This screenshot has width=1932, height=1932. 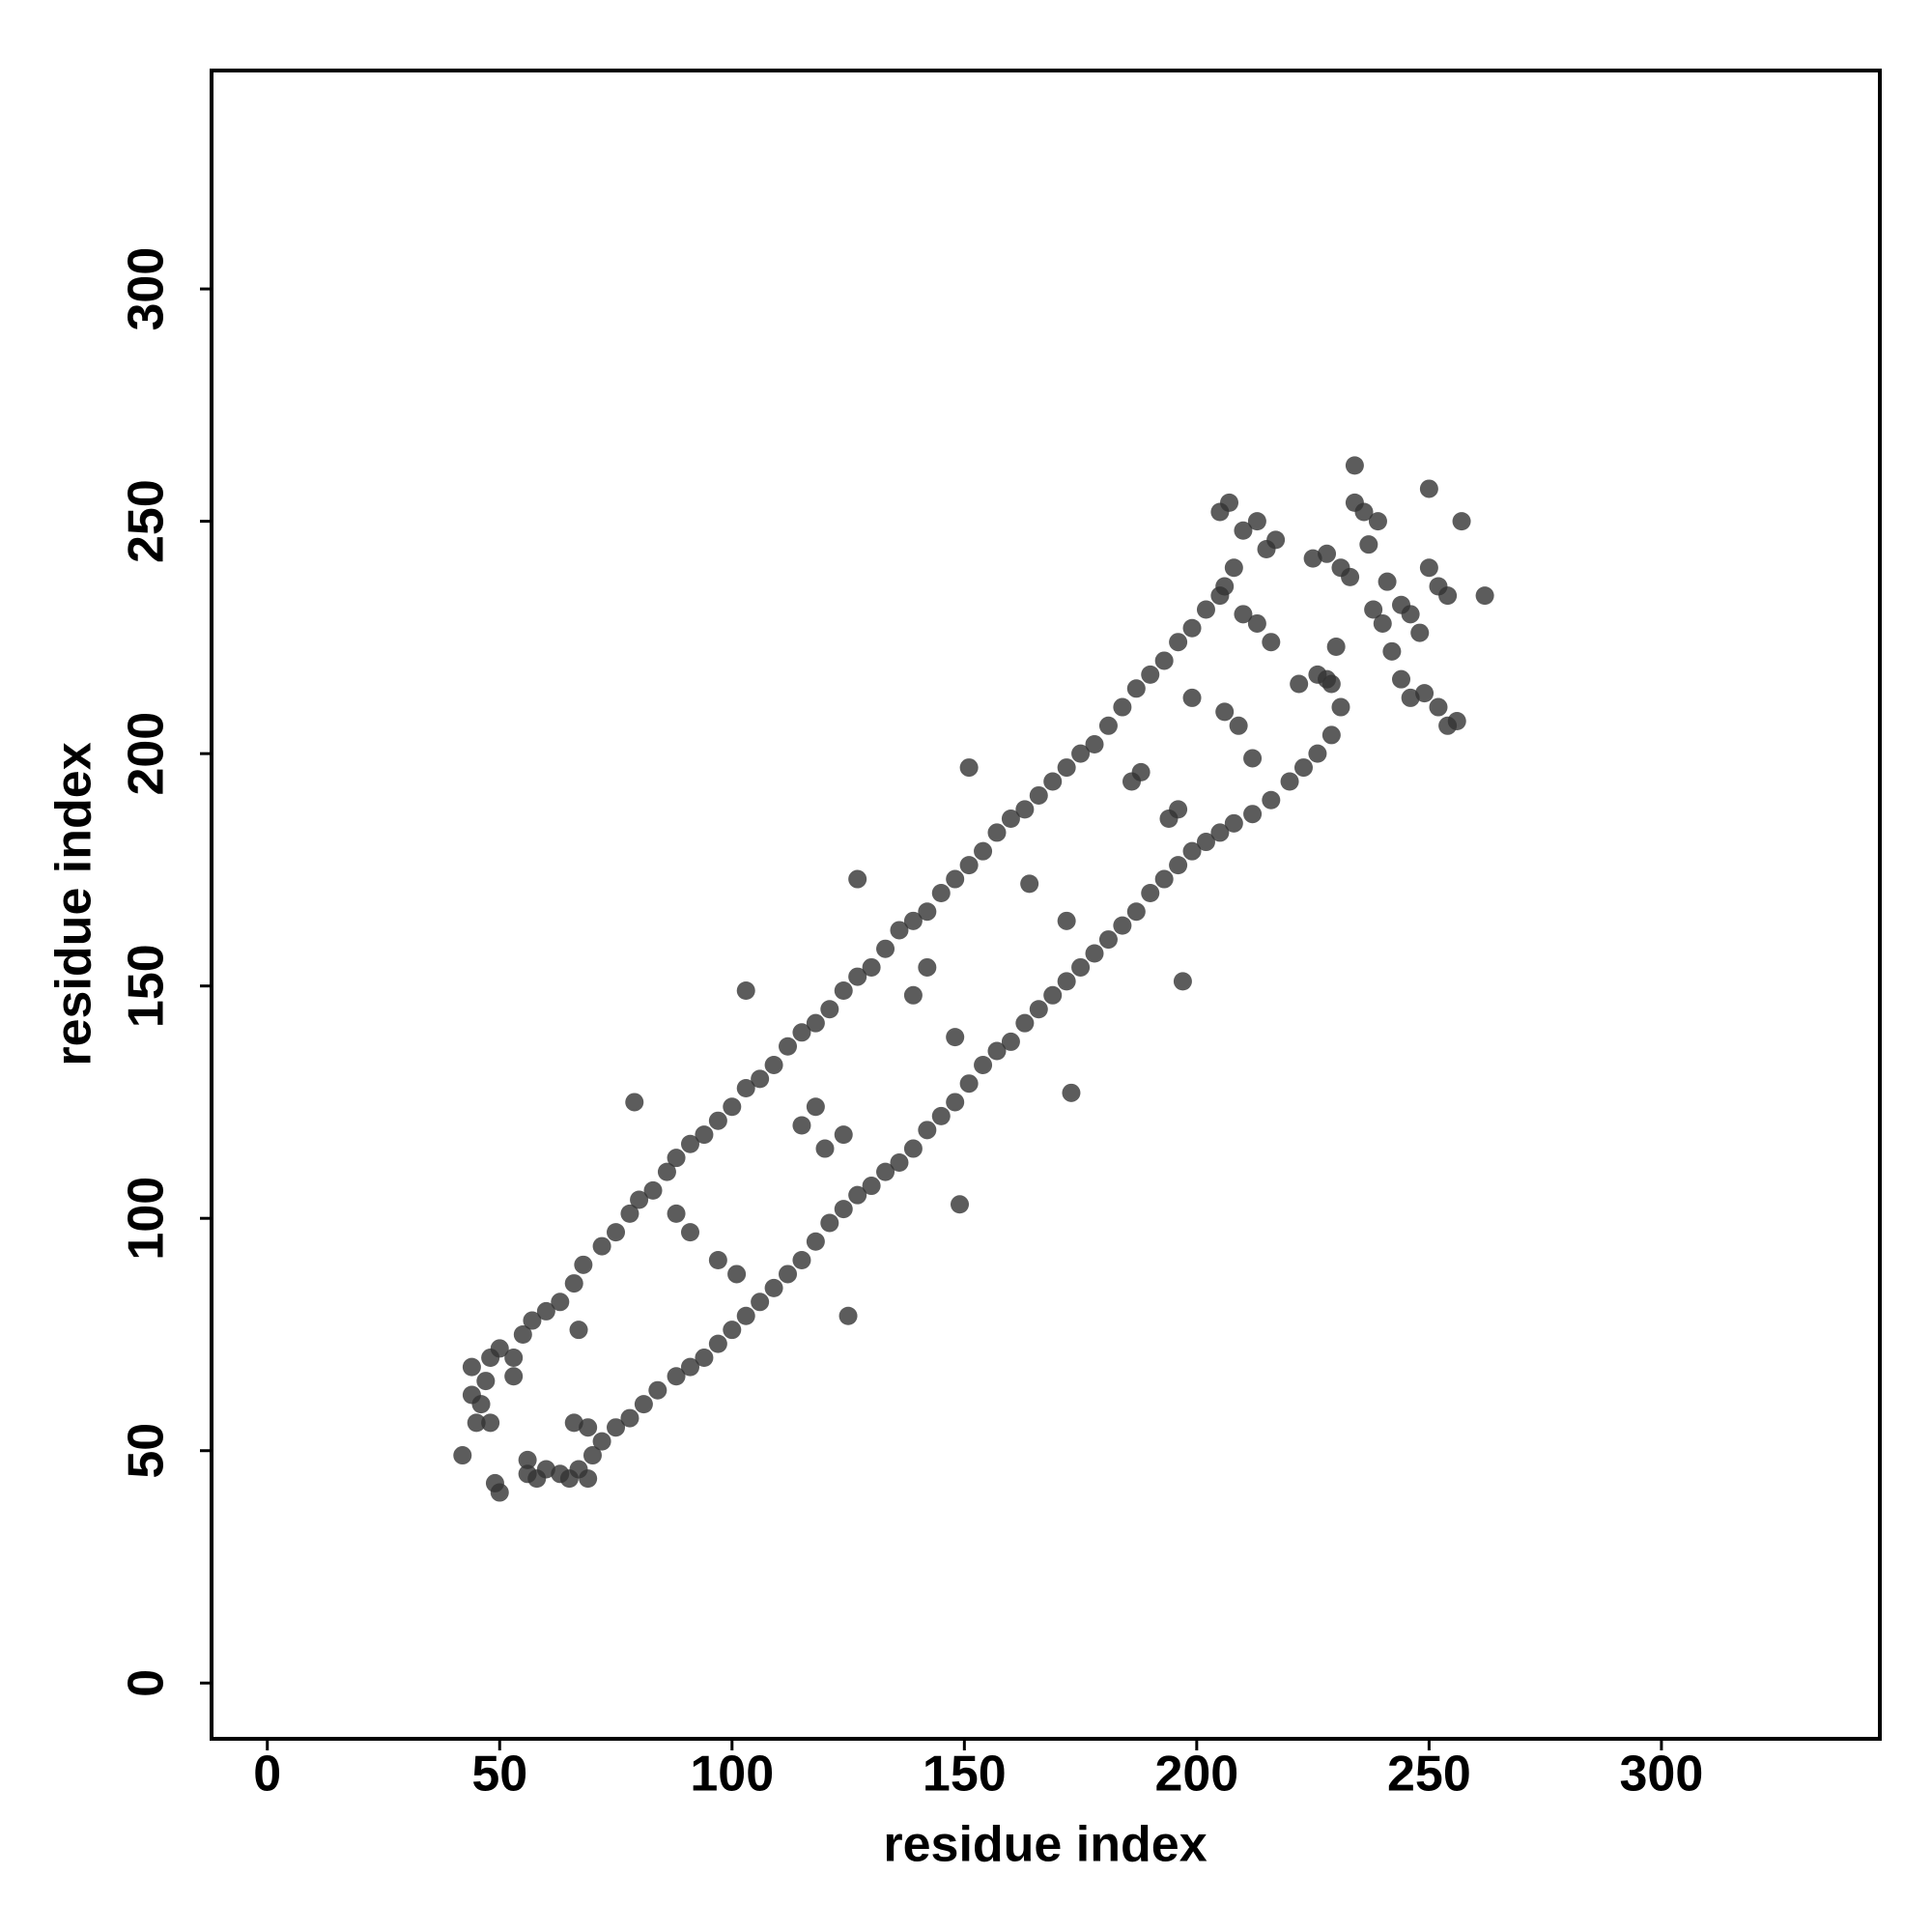 I want to click on x-axis-label: residue index, so click(x=1045, y=1845).